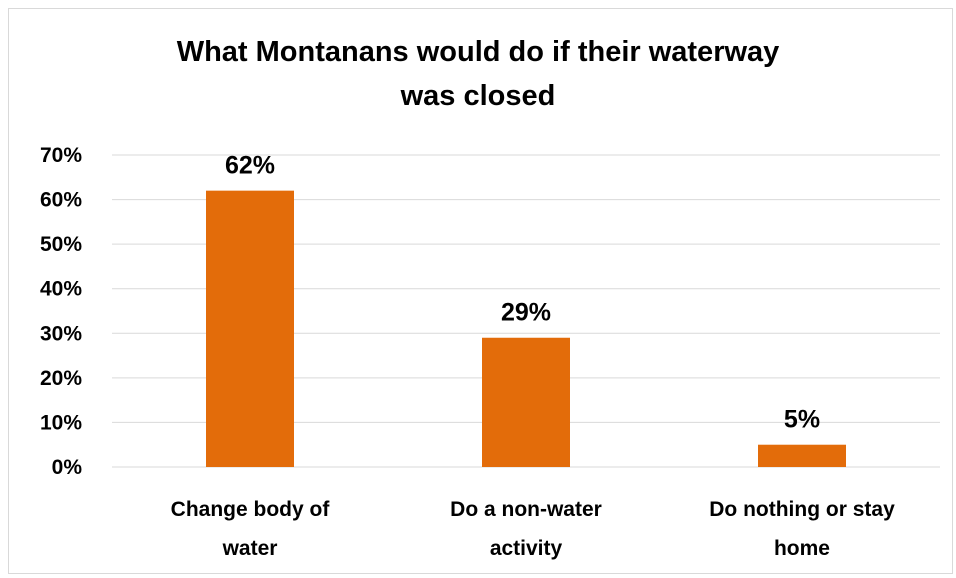  I want to click on y-tick-label: 50%, so click(61, 244).